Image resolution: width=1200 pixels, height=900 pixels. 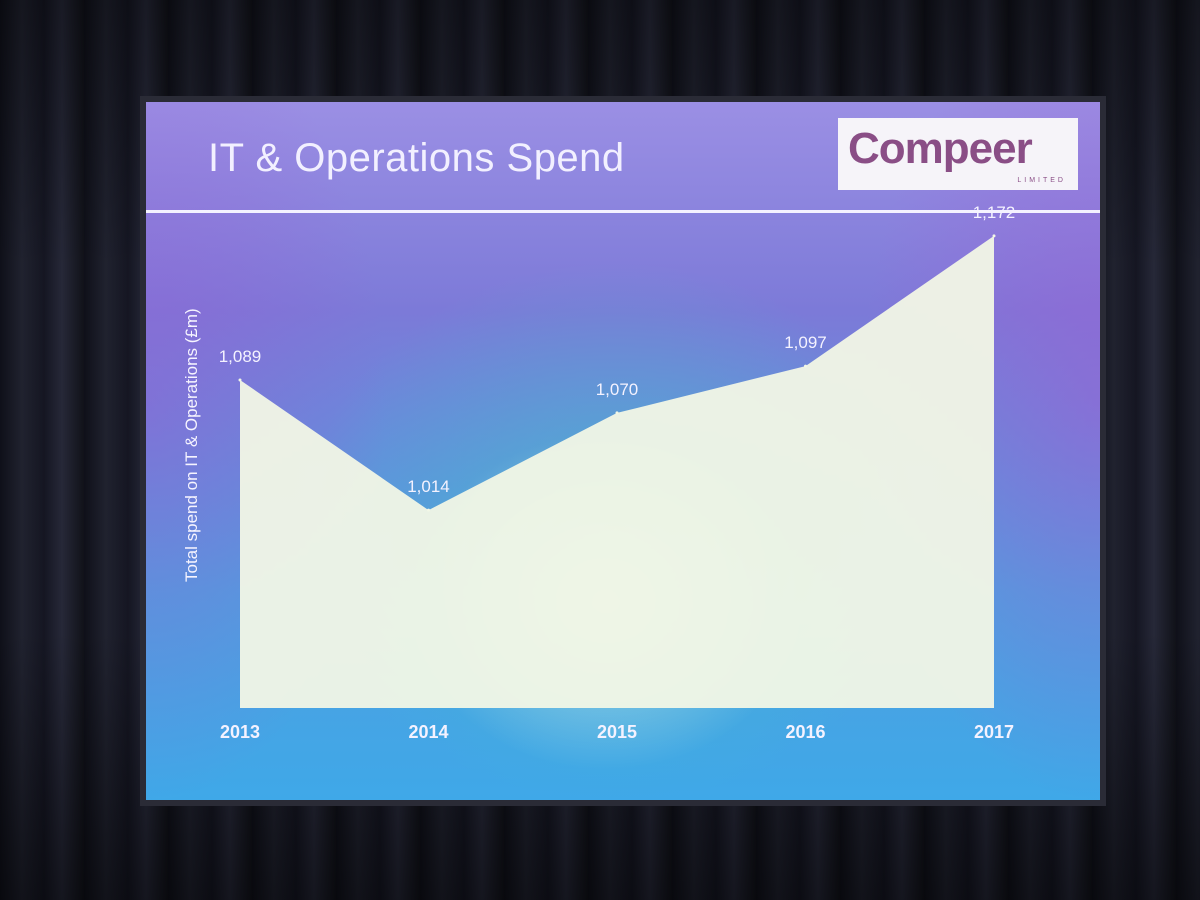 I want to click on x-tick-label-2016: 2016, so click(x=805, y=732).